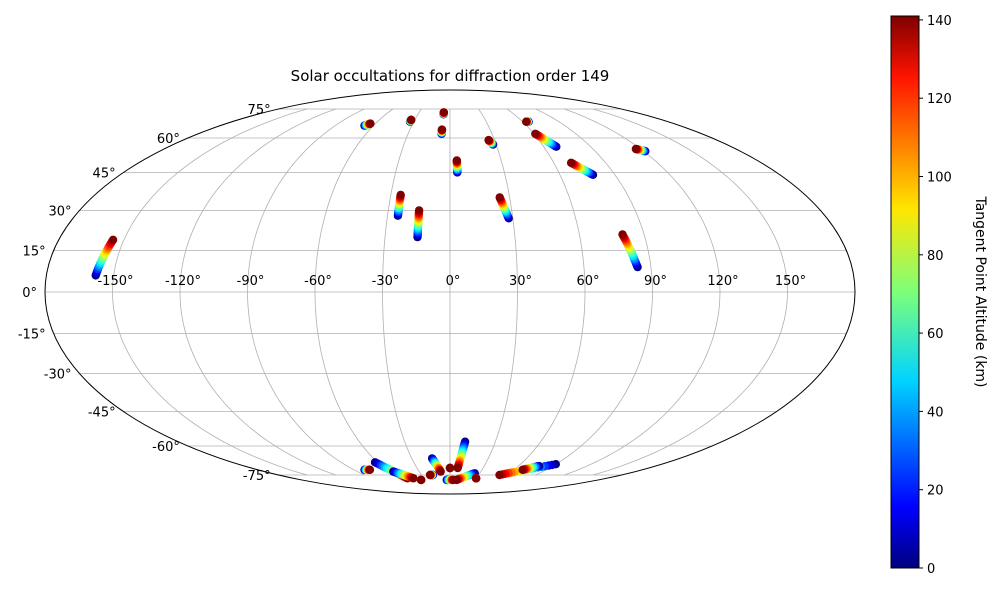  Describe the element at coordinates (104, 173) in the screenshot. I see `y-tick-label: 45°` at that location.